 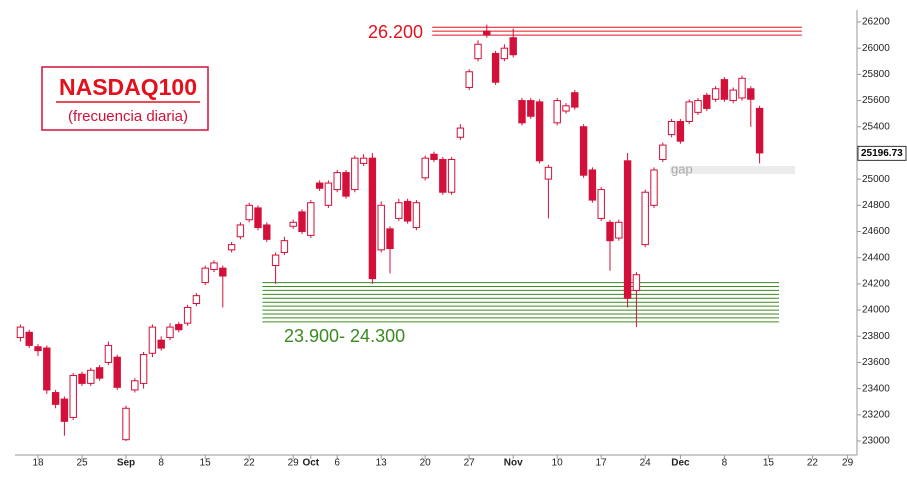 I want to click on x-tick-label: 6, so click(x=337, y=463).